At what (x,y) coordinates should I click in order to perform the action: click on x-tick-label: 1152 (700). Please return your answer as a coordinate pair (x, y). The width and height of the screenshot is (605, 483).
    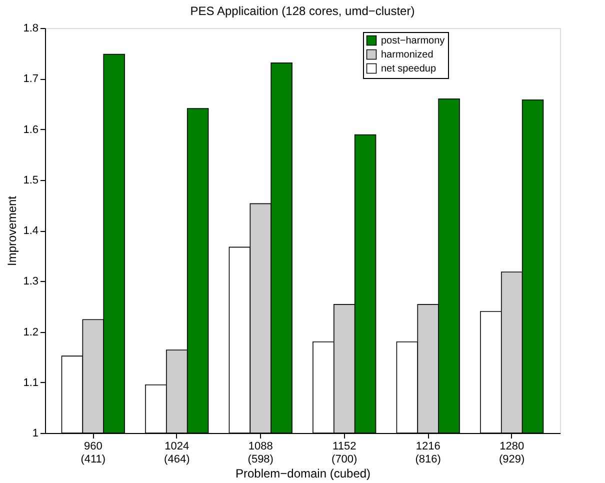
    Looking at the image, I should click on (345, 453).